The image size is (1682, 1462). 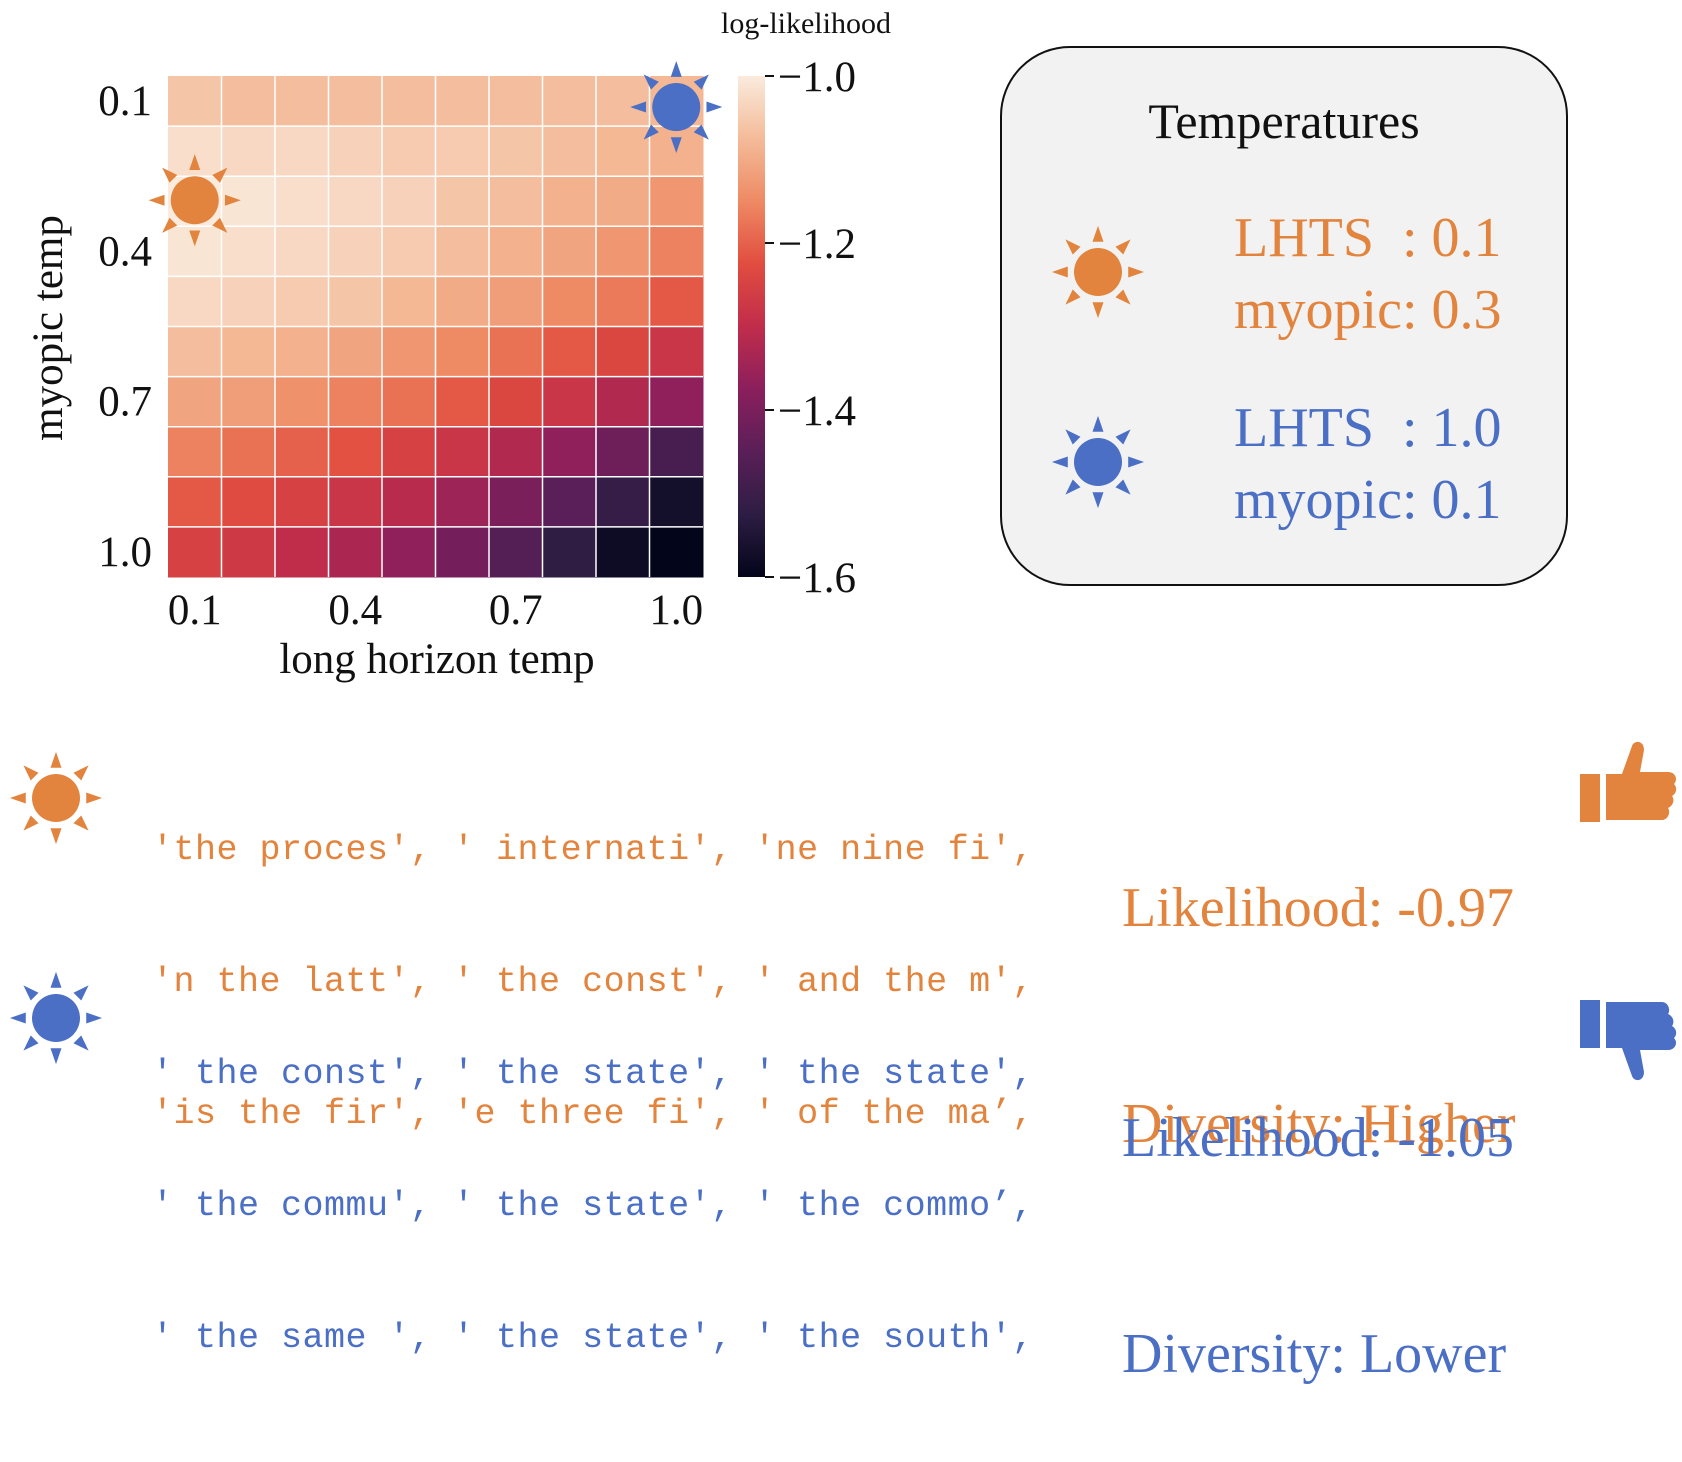 What do you see at coordinates (1318, 908) in the screenshot?
I see `likelihood-value: Likelihood: -0.97` at bounding box center [1318, 908].